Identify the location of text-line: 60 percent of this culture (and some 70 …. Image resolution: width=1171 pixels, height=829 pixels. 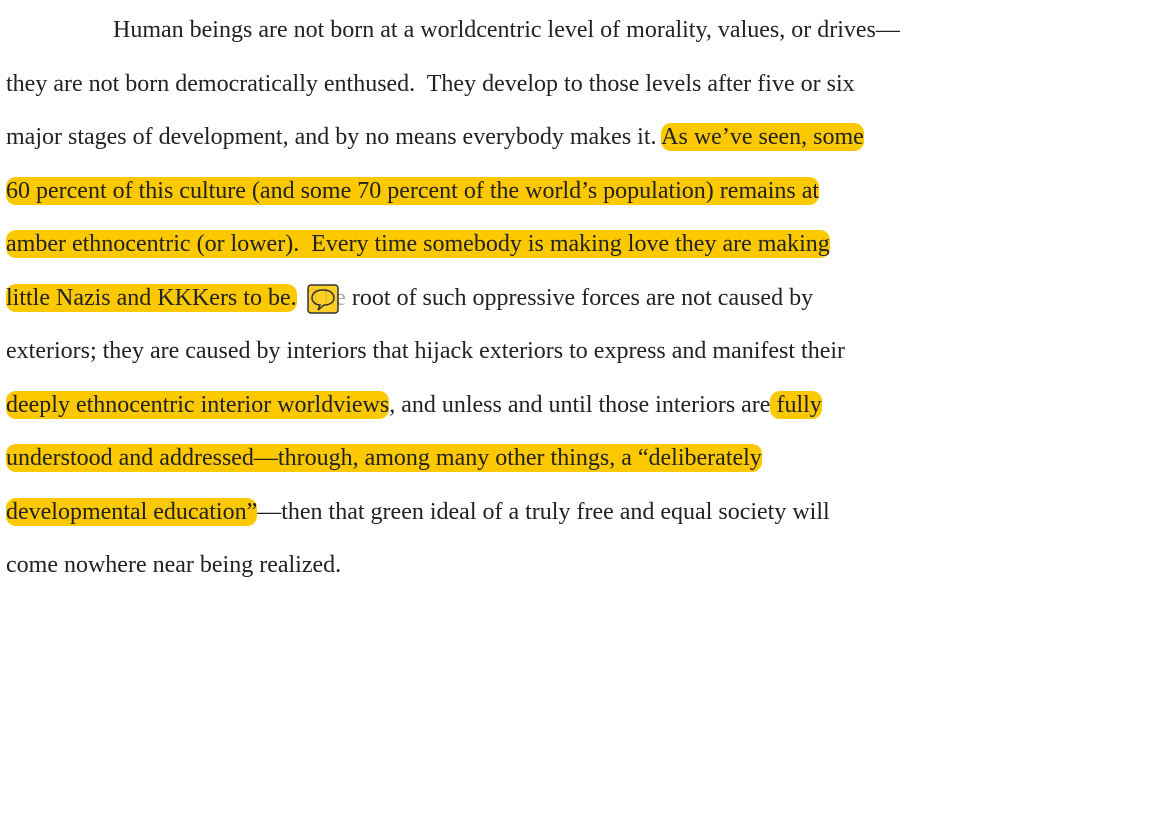
(413, 191).